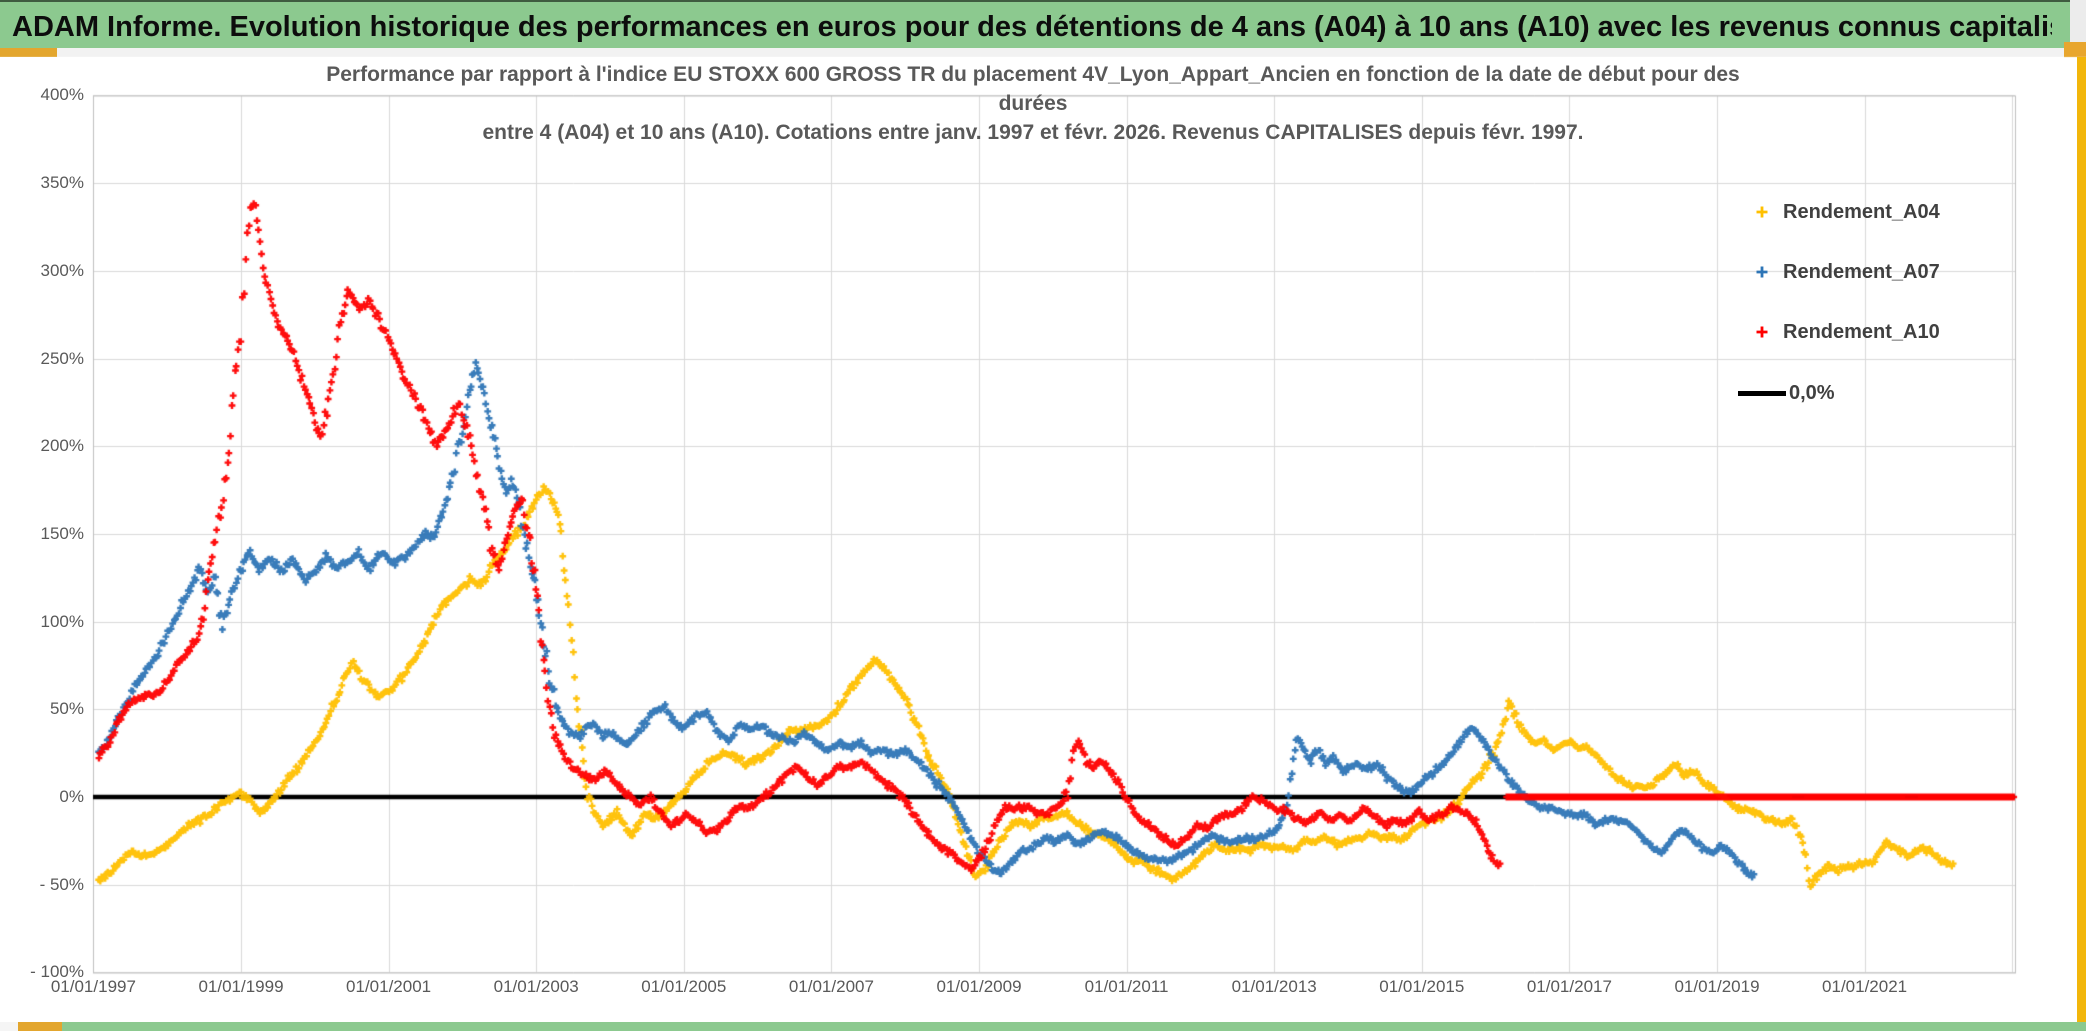  I want to click on legend-label: 0,0%, so click(1812, 392).